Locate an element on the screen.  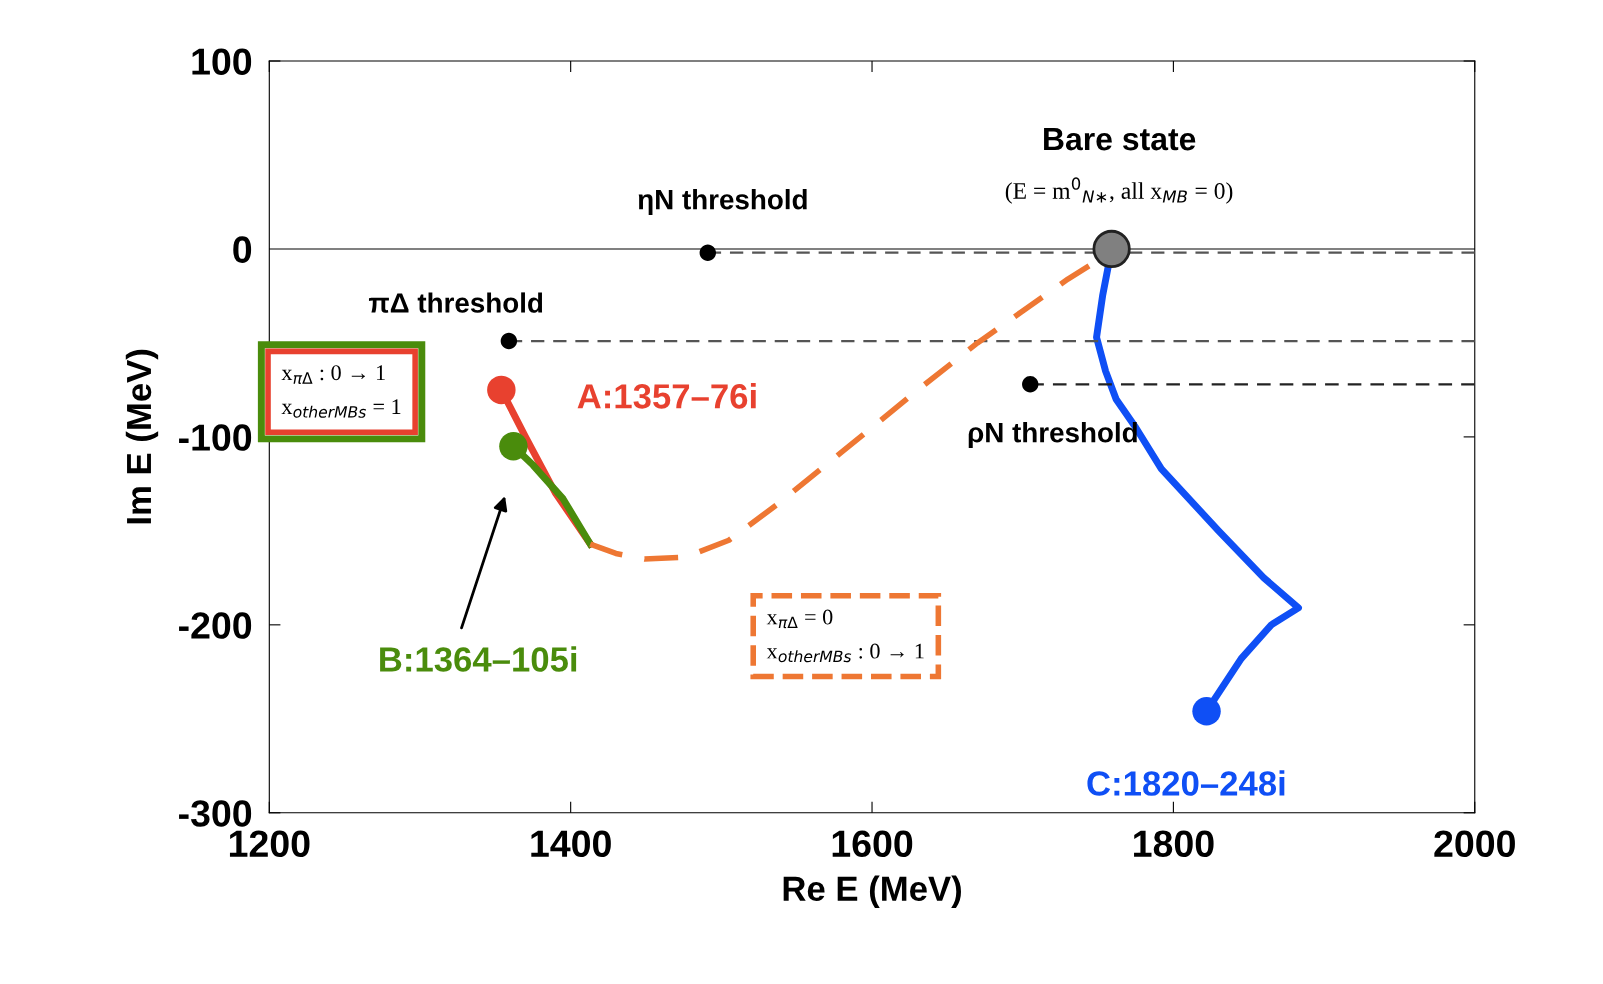
y-tick-label: 0 is located at coordinates (242, 249).